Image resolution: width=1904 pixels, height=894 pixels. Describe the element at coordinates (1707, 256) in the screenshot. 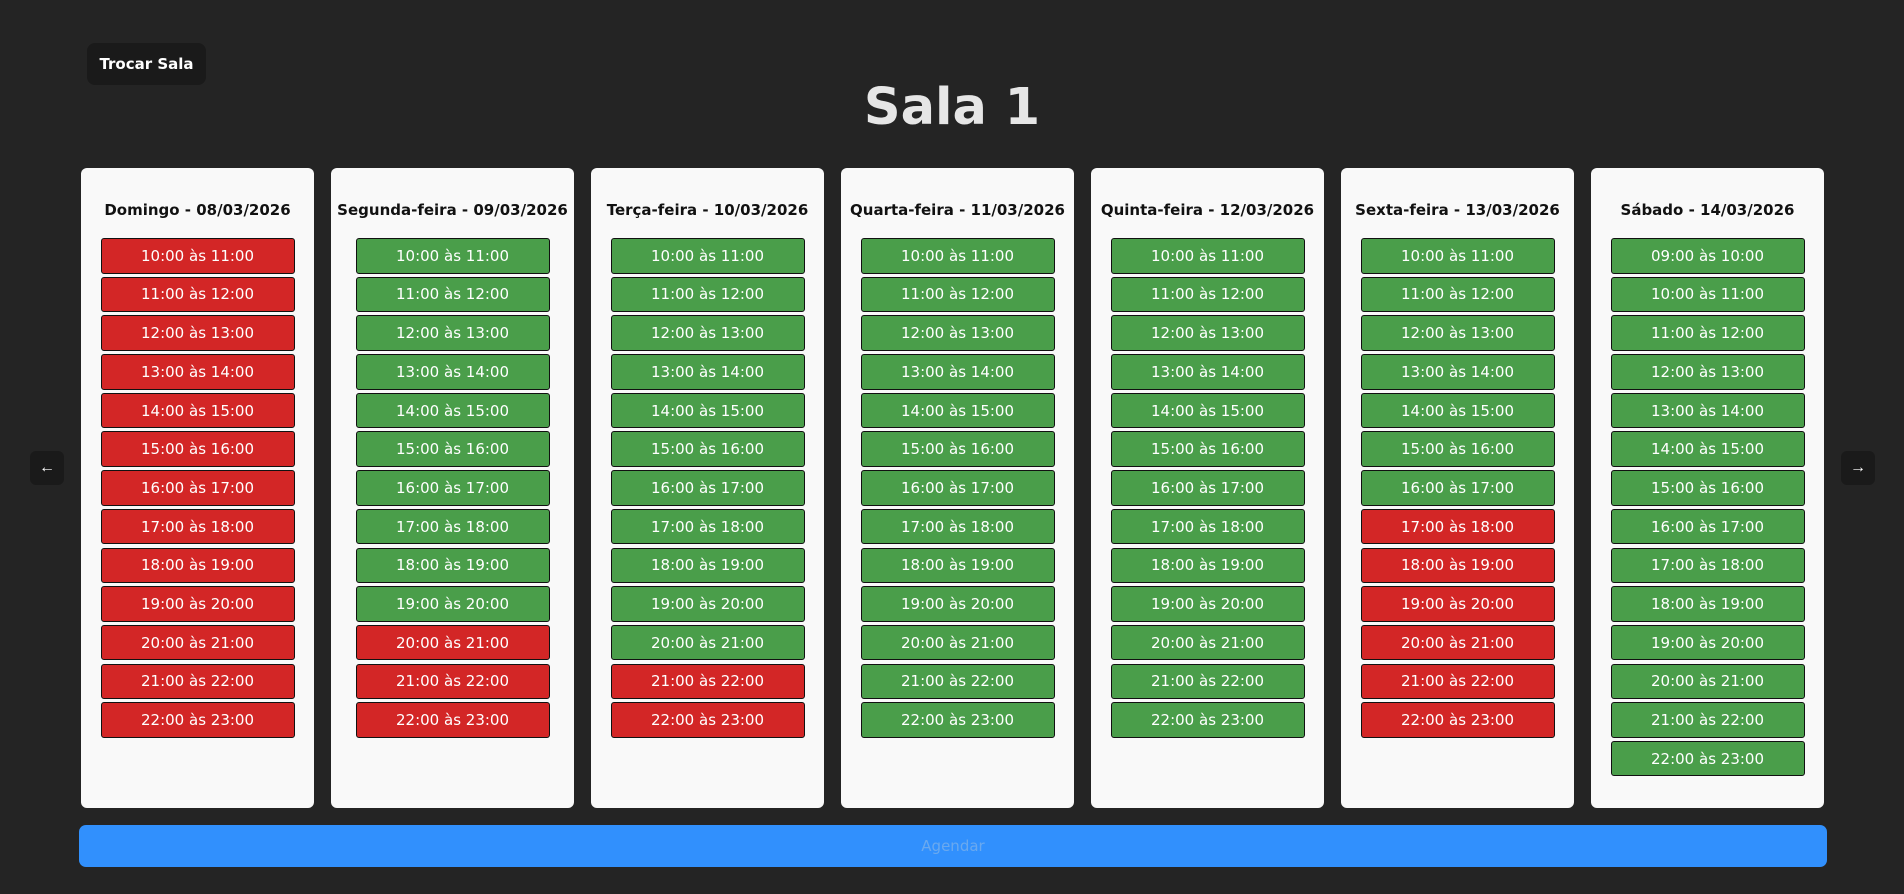

I see `time-slot-free: 09:00 às 10:00` at that location.